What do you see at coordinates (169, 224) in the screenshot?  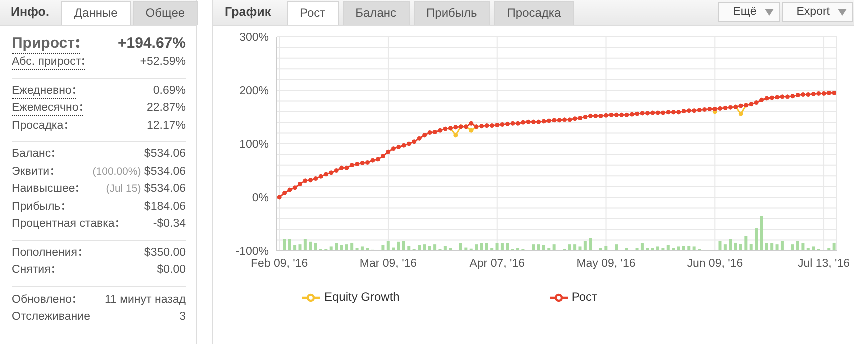 I see `text: -$0.34` at bounding box center [169, 224].